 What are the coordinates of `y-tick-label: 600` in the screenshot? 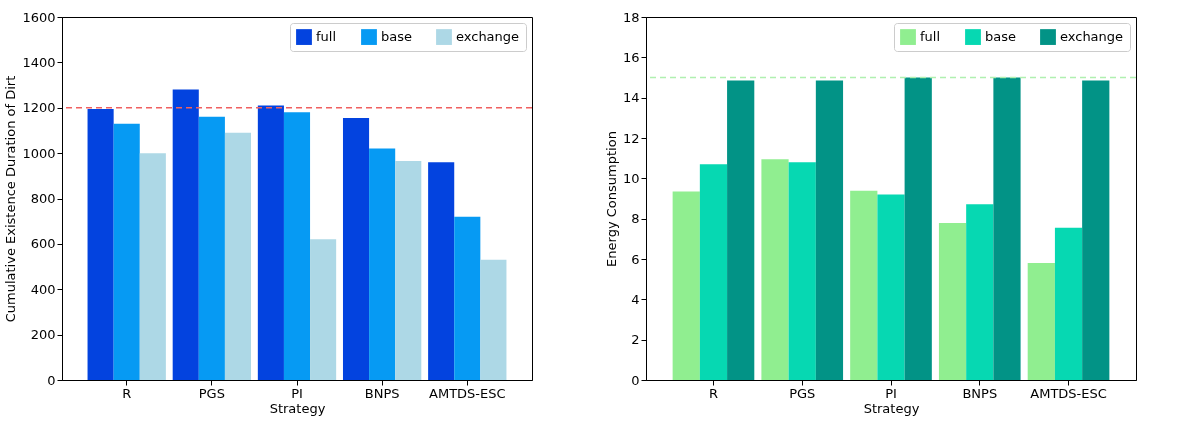 It's located at (43, 244).